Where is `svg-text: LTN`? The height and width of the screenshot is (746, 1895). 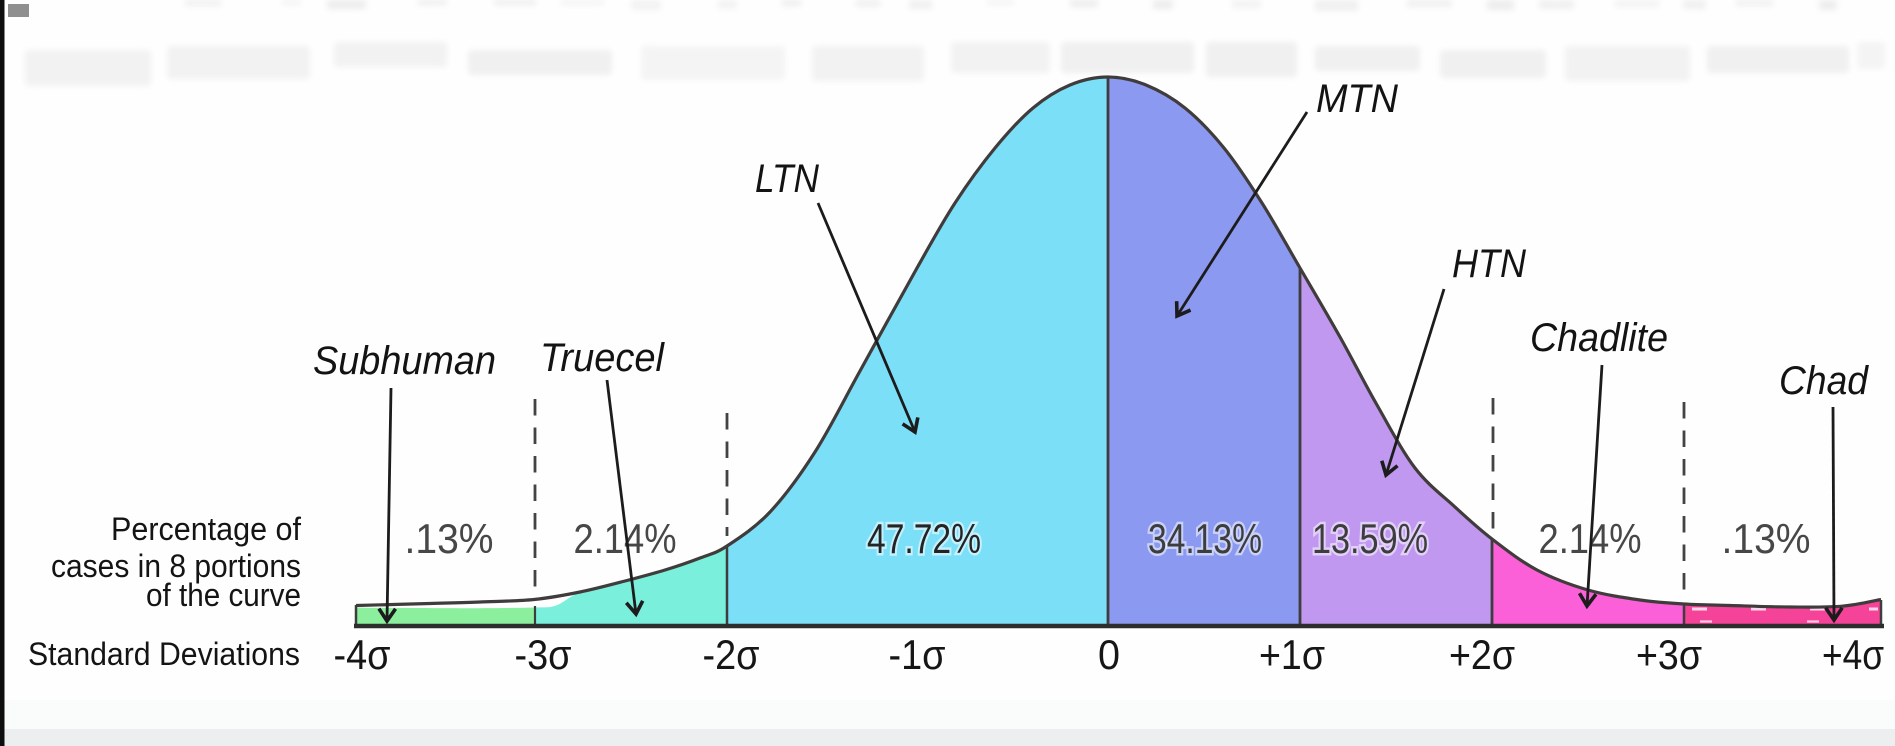 svg-text: LTN is located at coordinates (787, 179).